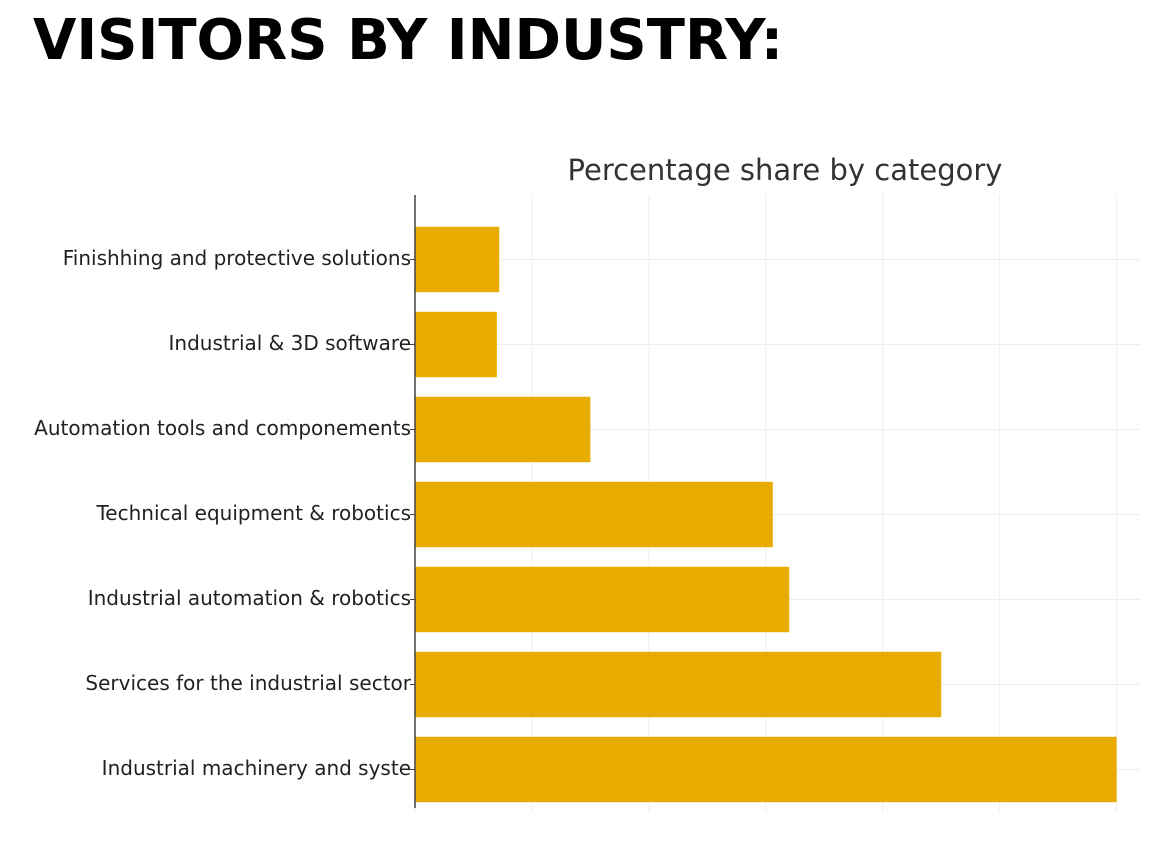 The width and height of the screenshot is (1150, 841). Describe the element at coordinates (249, 598) in the screenshot. I see `y-tick-label: Industrial automation & robotics` at that location.